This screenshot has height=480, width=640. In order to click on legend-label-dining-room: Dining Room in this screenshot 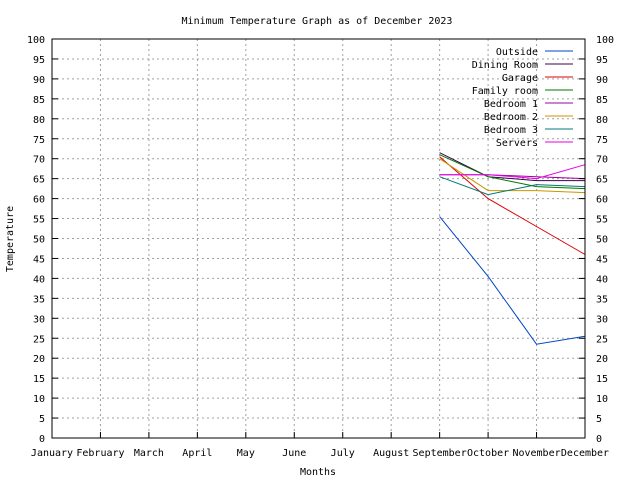, I will do `click(505, 65)`.